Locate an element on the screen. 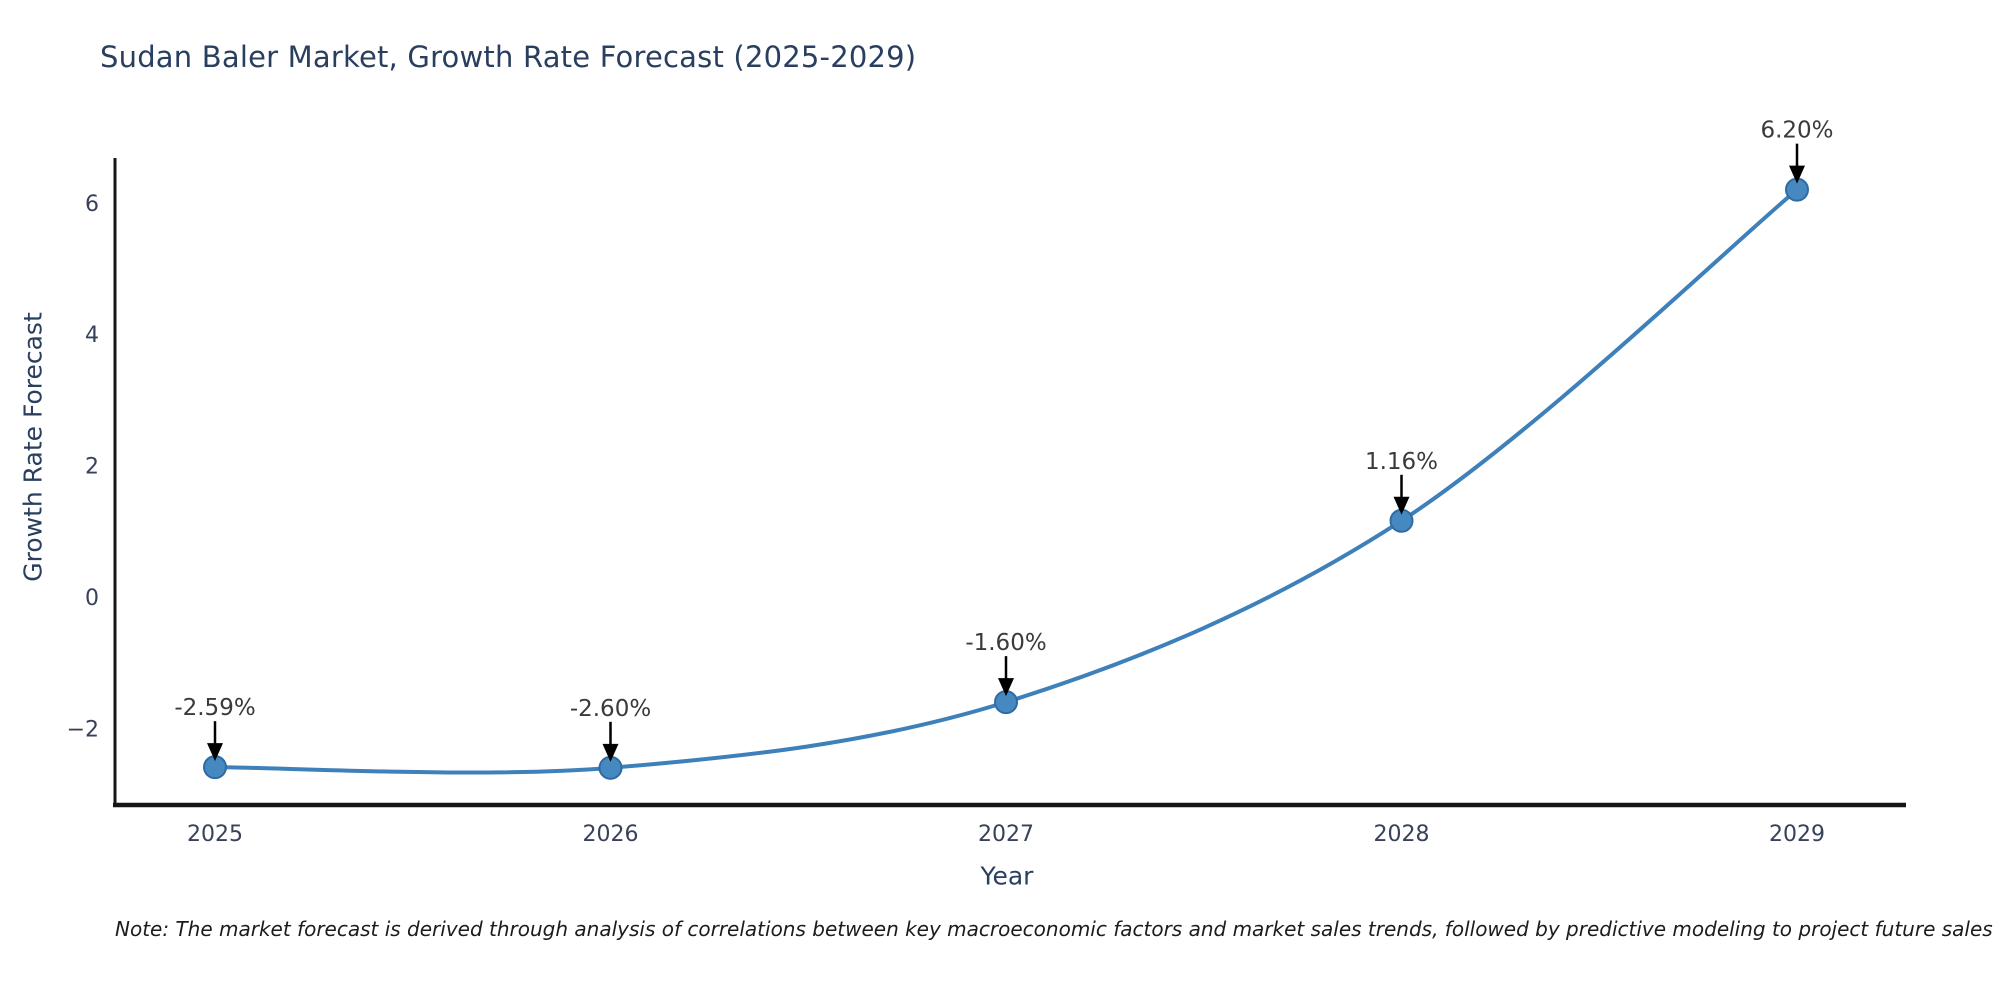 This screenshot has height=1000, width=2000. x-tick-label: 2029 is located at coordinates (1797, 834).